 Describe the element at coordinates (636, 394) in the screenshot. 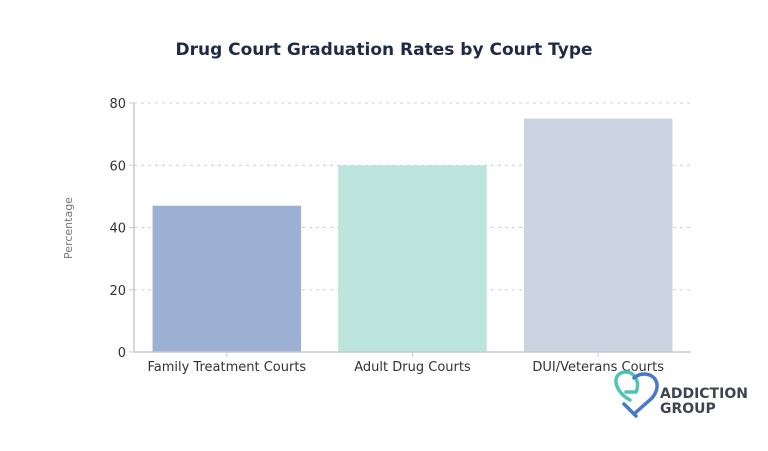

I see `heart-logo-icon` at that location.